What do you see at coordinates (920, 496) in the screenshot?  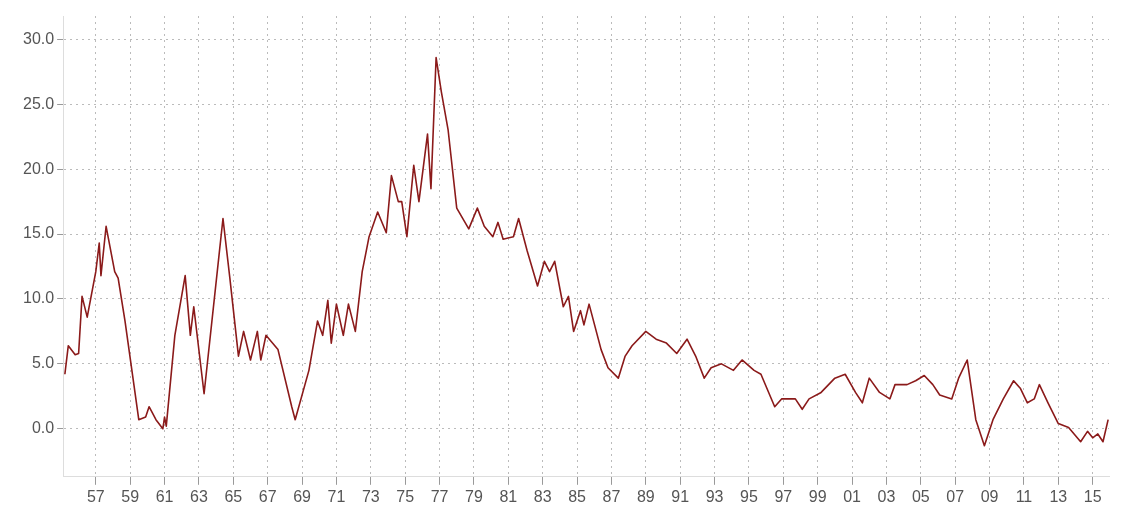 I see `x-tick-label: 05` at bounding box center [920, 496].